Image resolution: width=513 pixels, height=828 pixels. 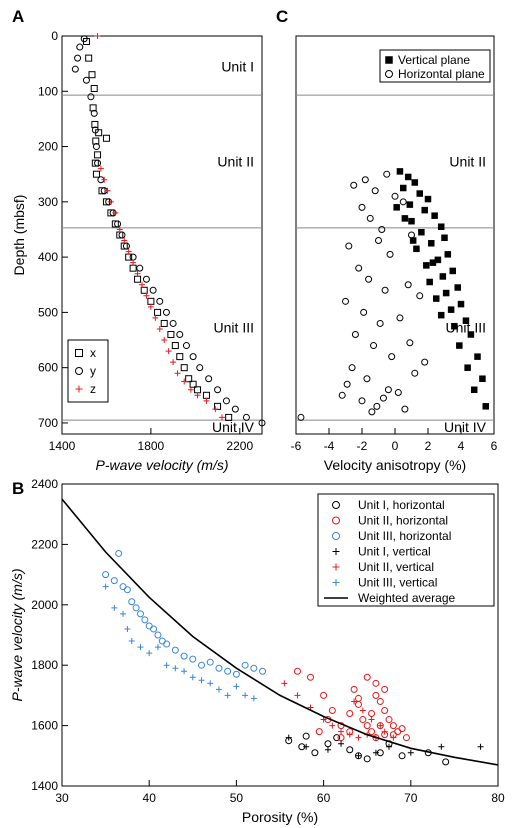 What do you see at coordinates (161, 465) in the screenshot?
I see `panel-a-x-axis-label: P-wave velocity (m/s)` at bounding box center [161, 465].